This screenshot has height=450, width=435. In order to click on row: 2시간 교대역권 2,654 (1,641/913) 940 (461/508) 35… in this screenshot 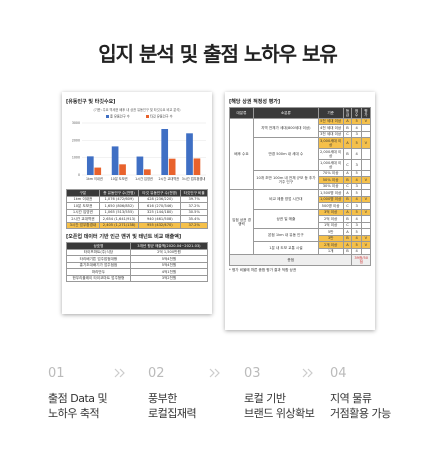, I will do `click(137, 219)`.